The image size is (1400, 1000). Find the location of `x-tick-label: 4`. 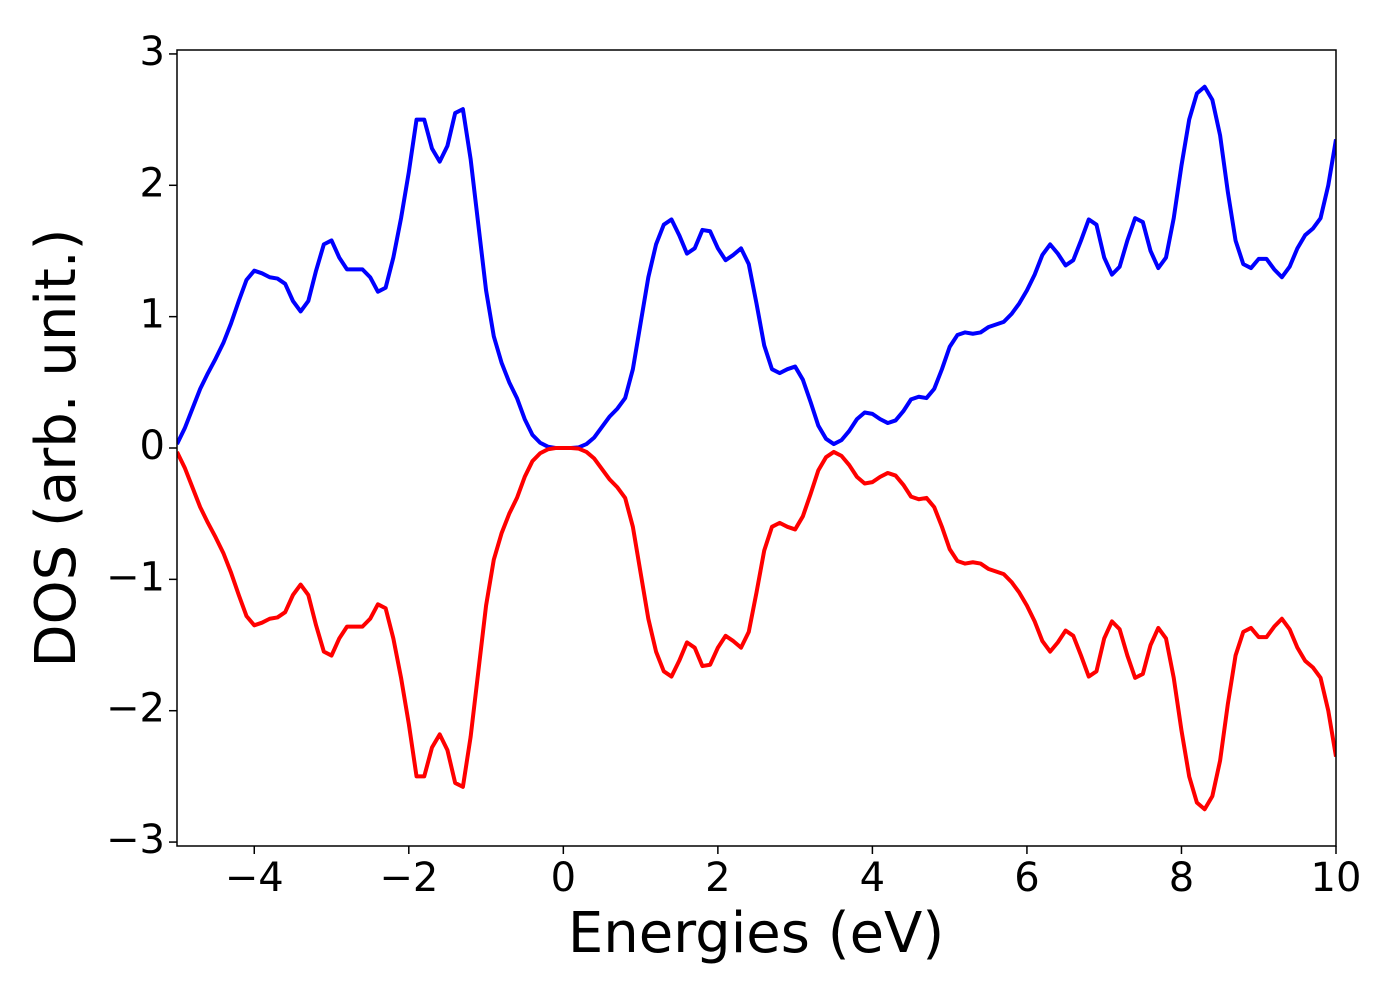

x-tick-label: 4 is located at coordinates (872, 878).